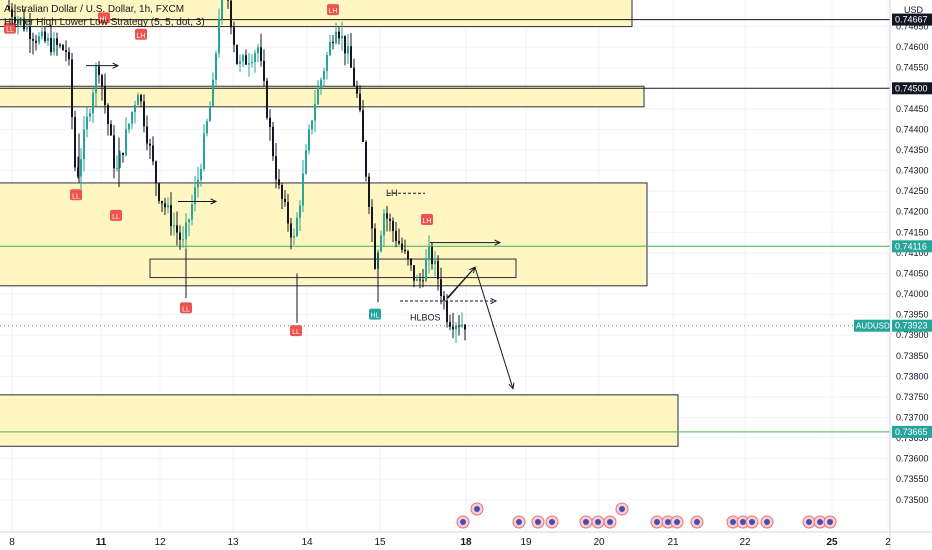 This screenshot has height=550, width=932. Describe the element at coordinates (888, 542) in the screenshot. I see `time-tick-label: 2` at that location.